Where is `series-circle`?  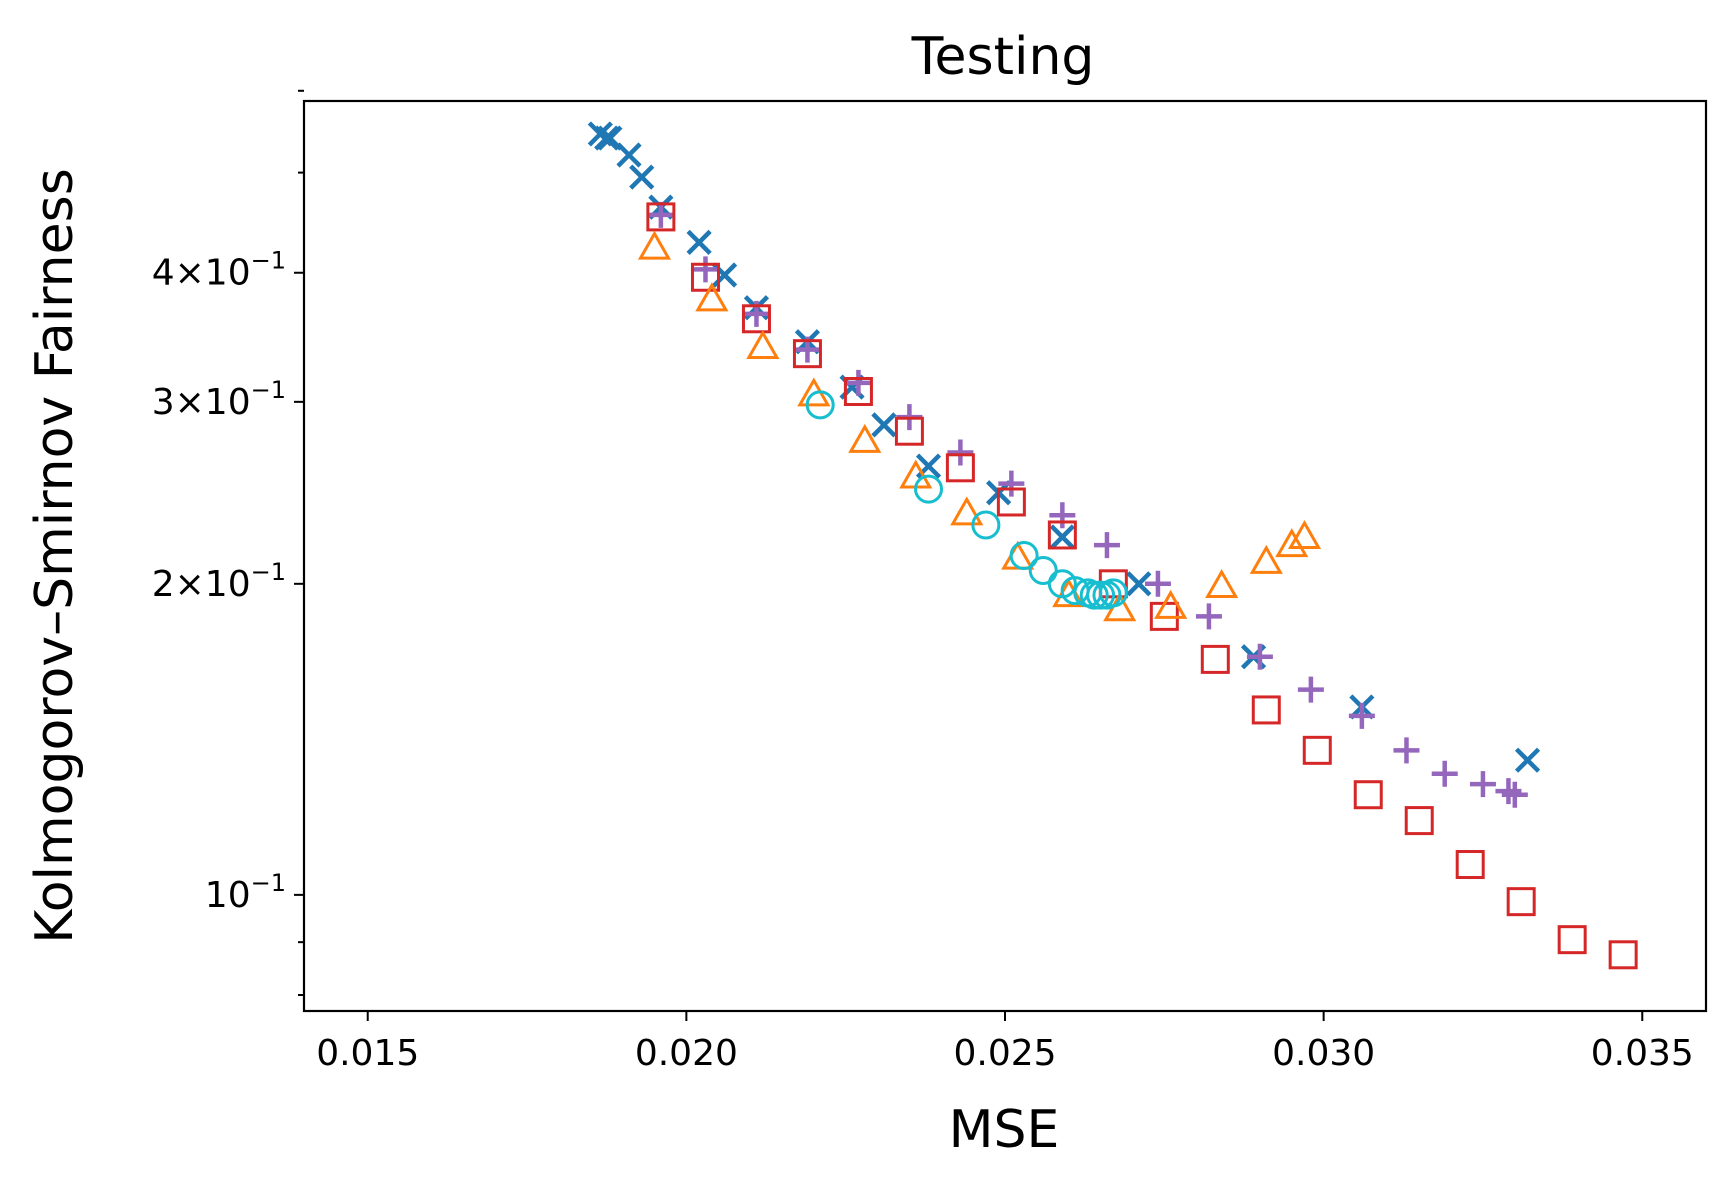
series-circle is located at coordinates (966, 500).